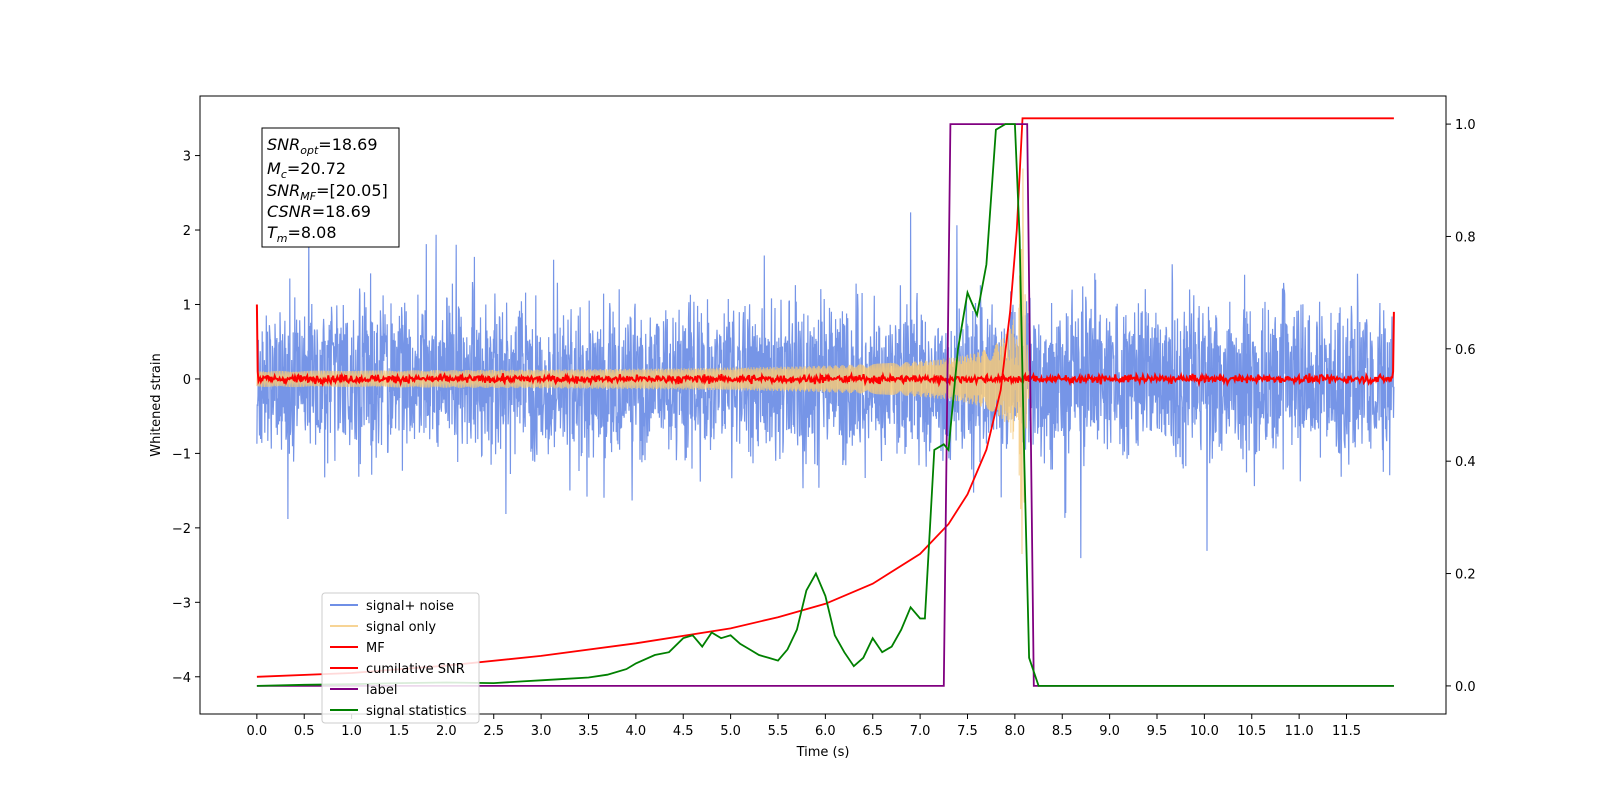 The width and height of the screenshot is (1600, 800). I want to click on x-tick-label: 8.5, so click(1062, 731).